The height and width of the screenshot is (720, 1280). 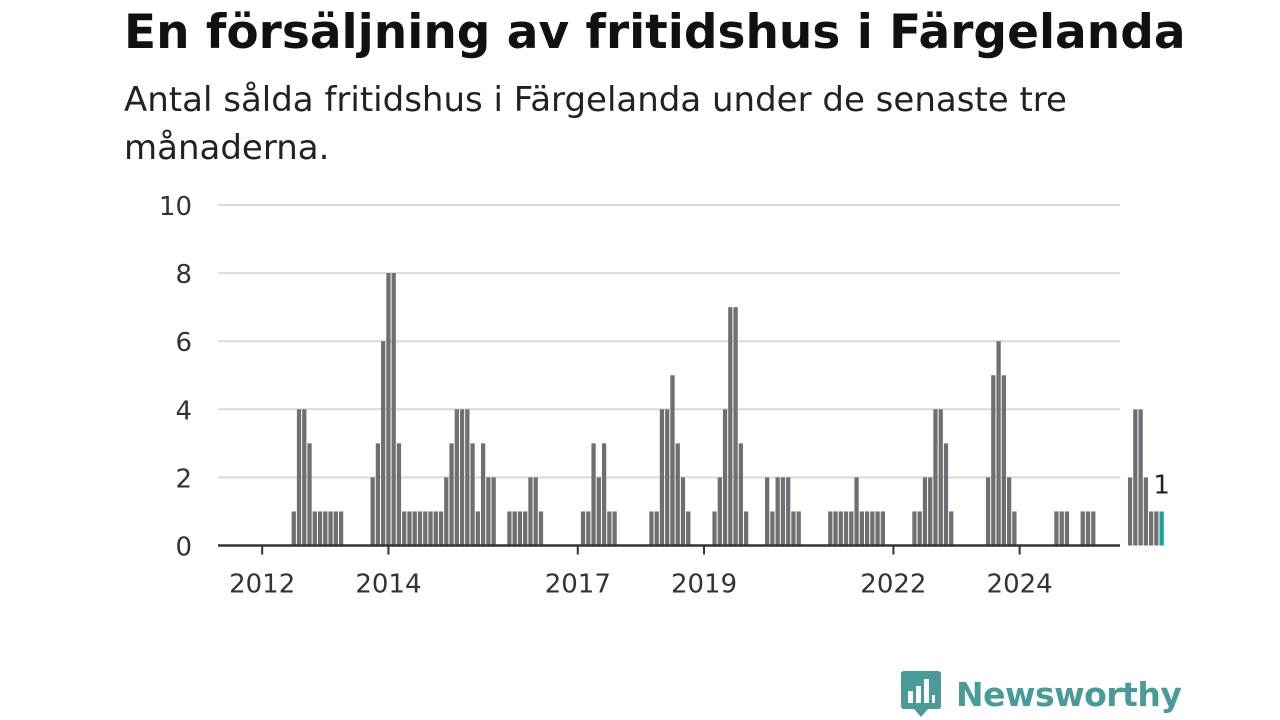 What do you see at coordinates (183, 479) in the screenshot?
I see `y-tick-label: 2` at bounding box center [183, 479].